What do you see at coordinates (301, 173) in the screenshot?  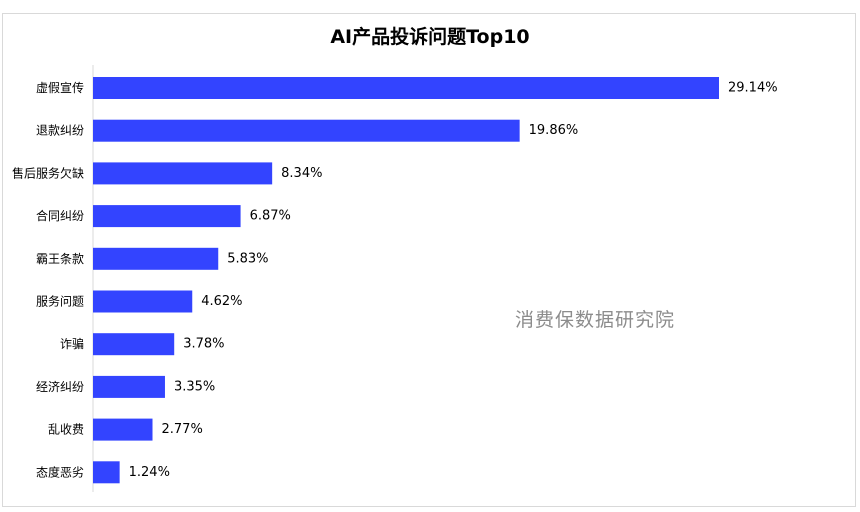 I see `data-label: 8.34%` at bounding box center [301, 173].